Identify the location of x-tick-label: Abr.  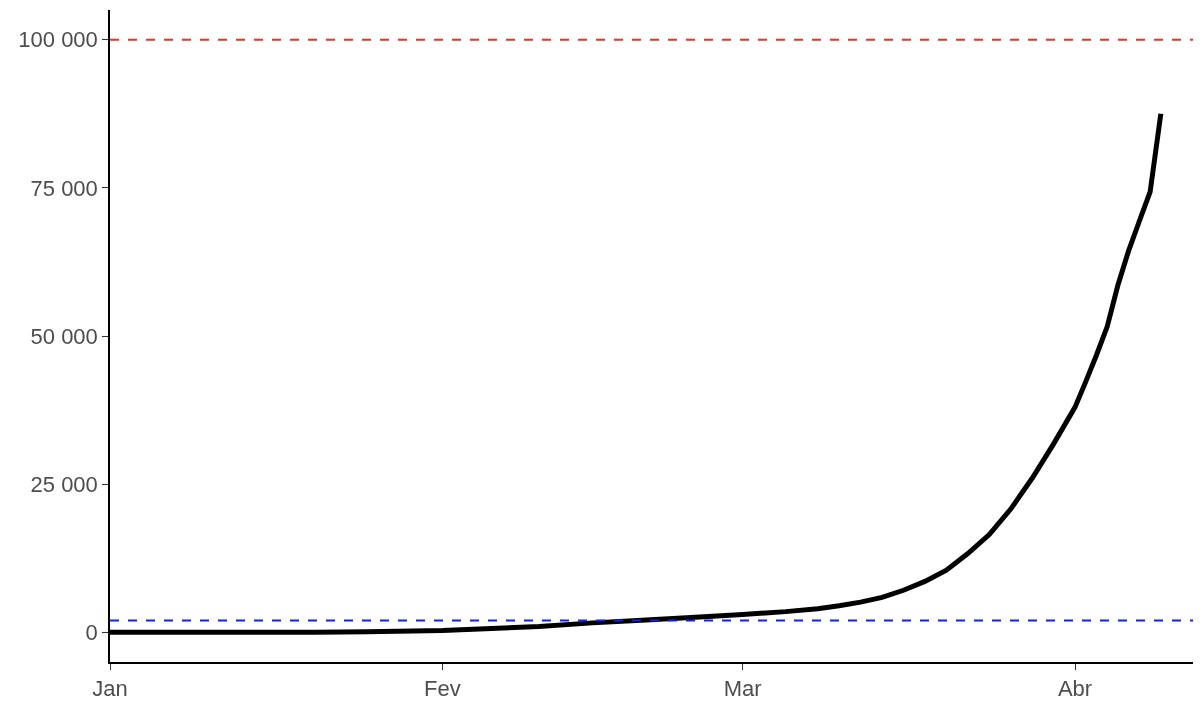
(1075, 689).